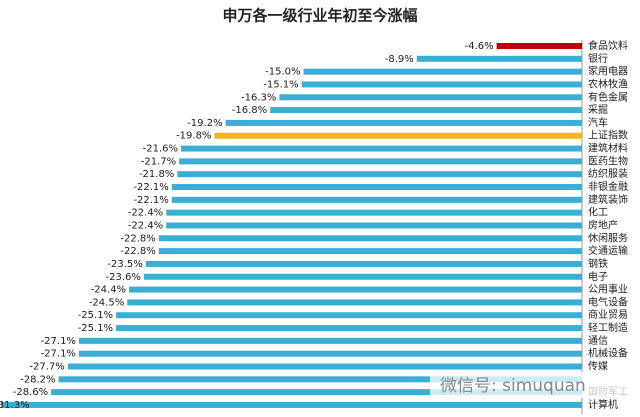 The height and width of the screenshot is (417, 640). What do you see at coordinates (319, 16) in the screenshot?
I see `chart-title: 申万各一级行业年初至今涨幅` at bounding box center [319, 16].